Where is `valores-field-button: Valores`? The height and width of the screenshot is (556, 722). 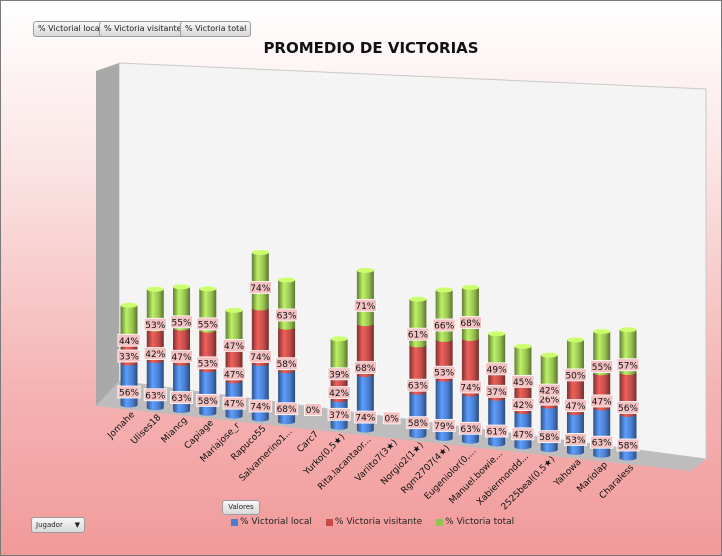 valores-field-button: Valores is located at coordinates (241, 507).